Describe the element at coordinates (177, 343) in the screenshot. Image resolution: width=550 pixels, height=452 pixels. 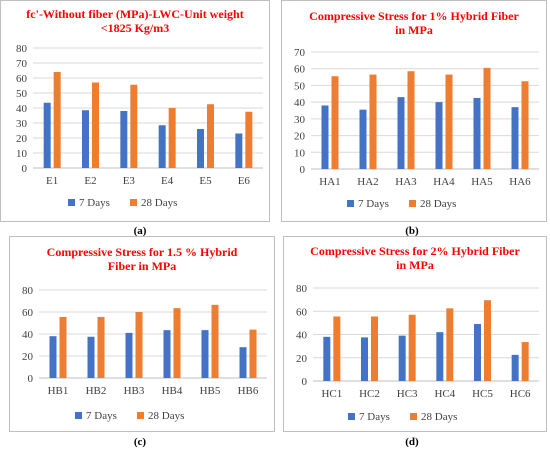
I see `bar-c-hb4-28-days` at that location.